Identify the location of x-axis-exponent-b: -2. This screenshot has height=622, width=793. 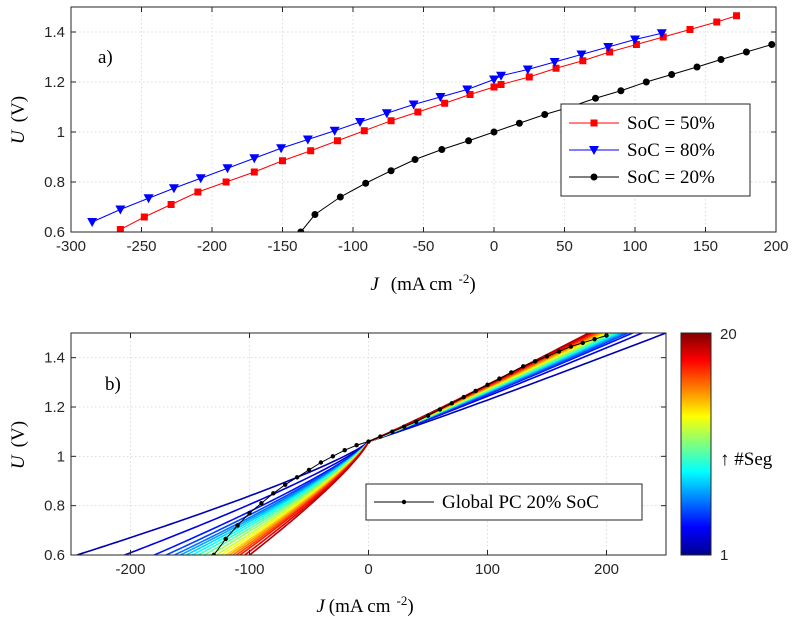
(402, 600).